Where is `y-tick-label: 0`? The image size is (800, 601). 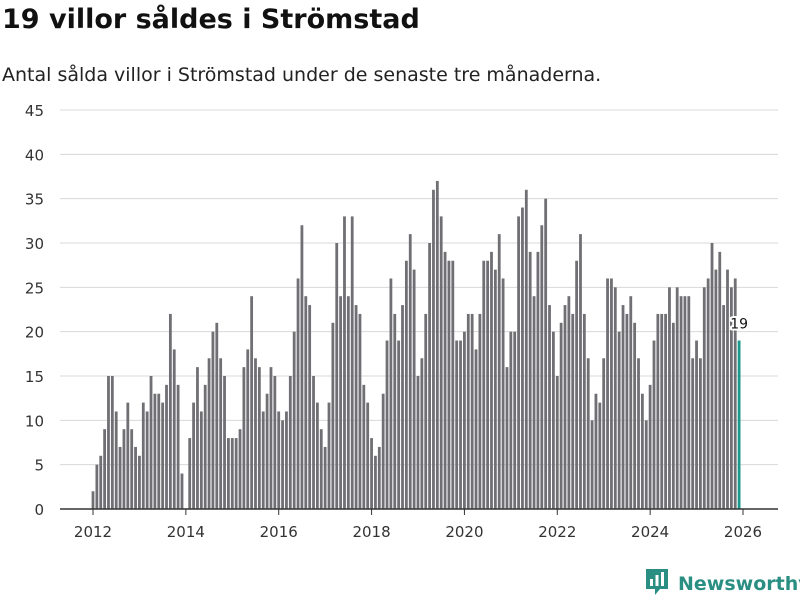 y-tick-label: 0 is located at coordinates (39, 510).